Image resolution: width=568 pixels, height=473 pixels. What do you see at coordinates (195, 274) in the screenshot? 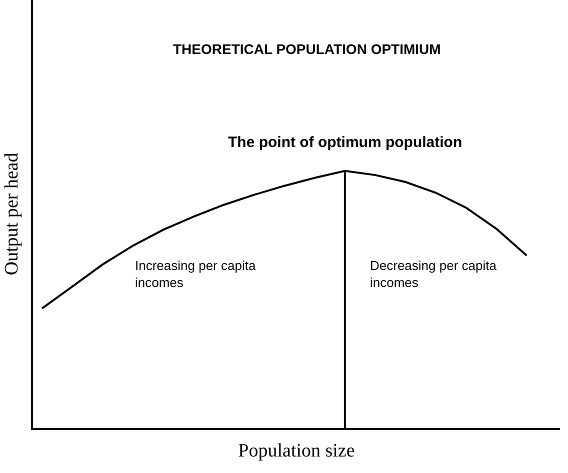
I see `annotation: Increasing per capita incomes` at bounding box center [195, 274].